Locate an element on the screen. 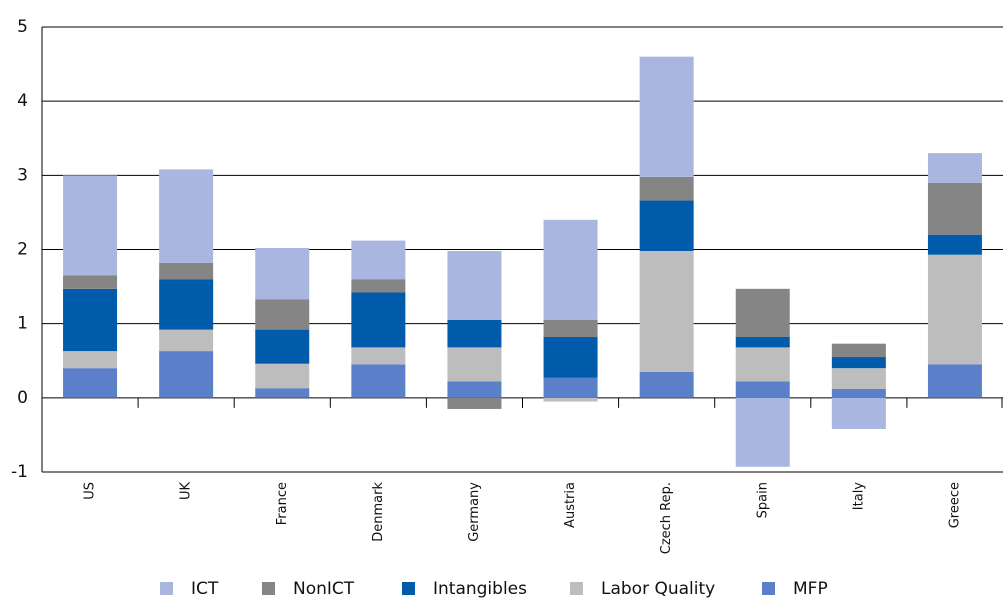 This screenshot has height=602, width=1003. x-tick-label: Czech Rep. is located at coordinates (666, 518).